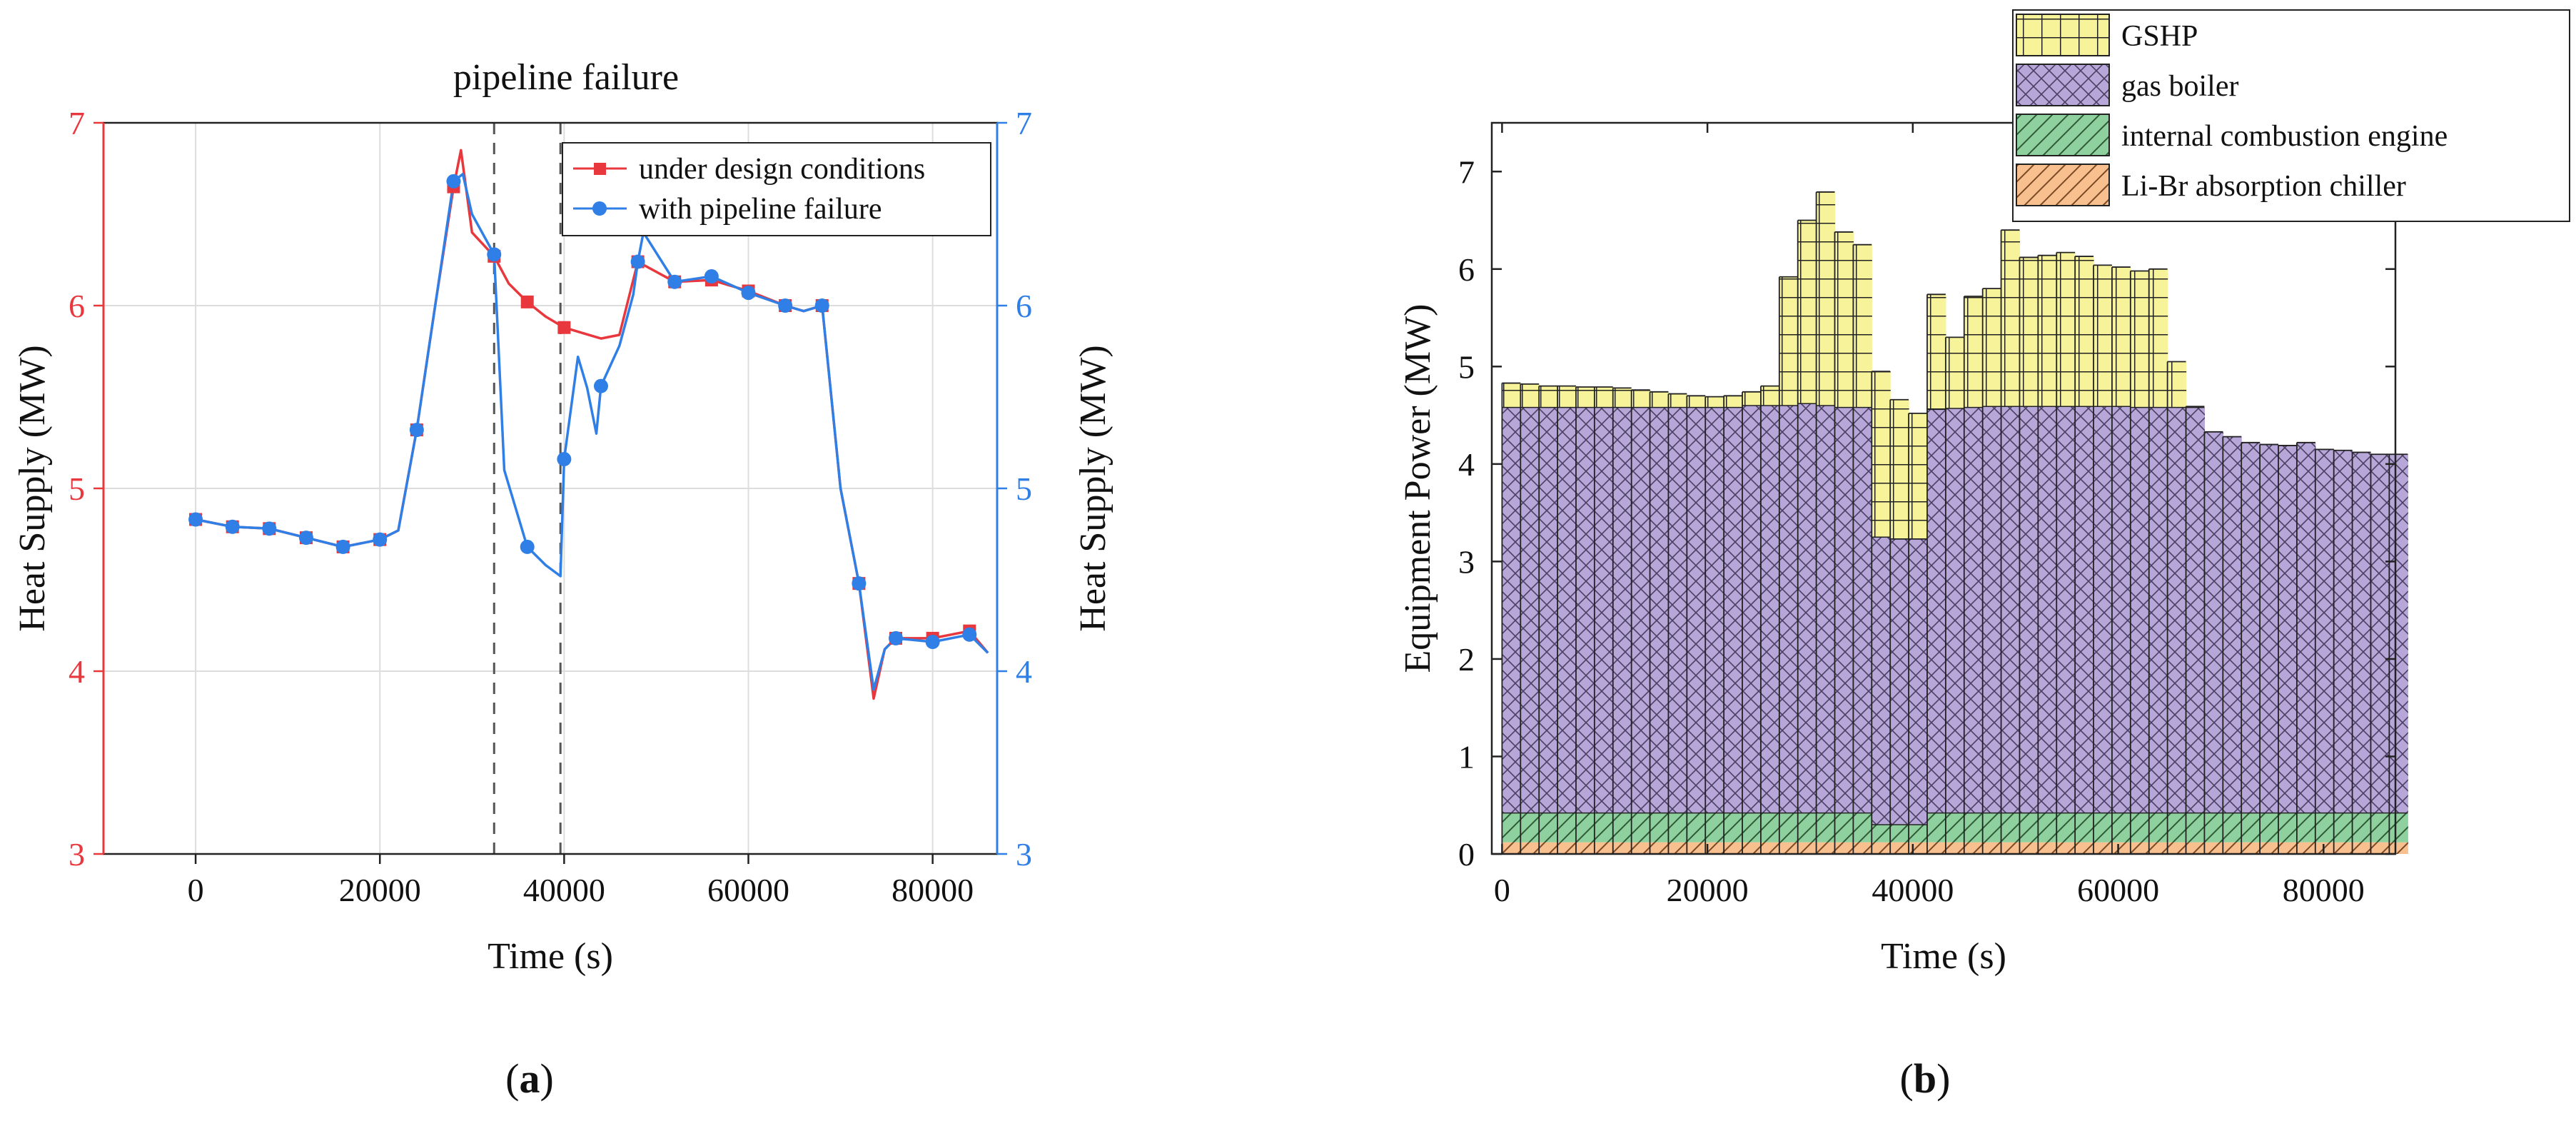  What do you see at coordinates (1418, 488) in the screenshot?
I see `chart-b-y-axis-label: Equipment Power (MW)` at bounding box center [1418, 488].